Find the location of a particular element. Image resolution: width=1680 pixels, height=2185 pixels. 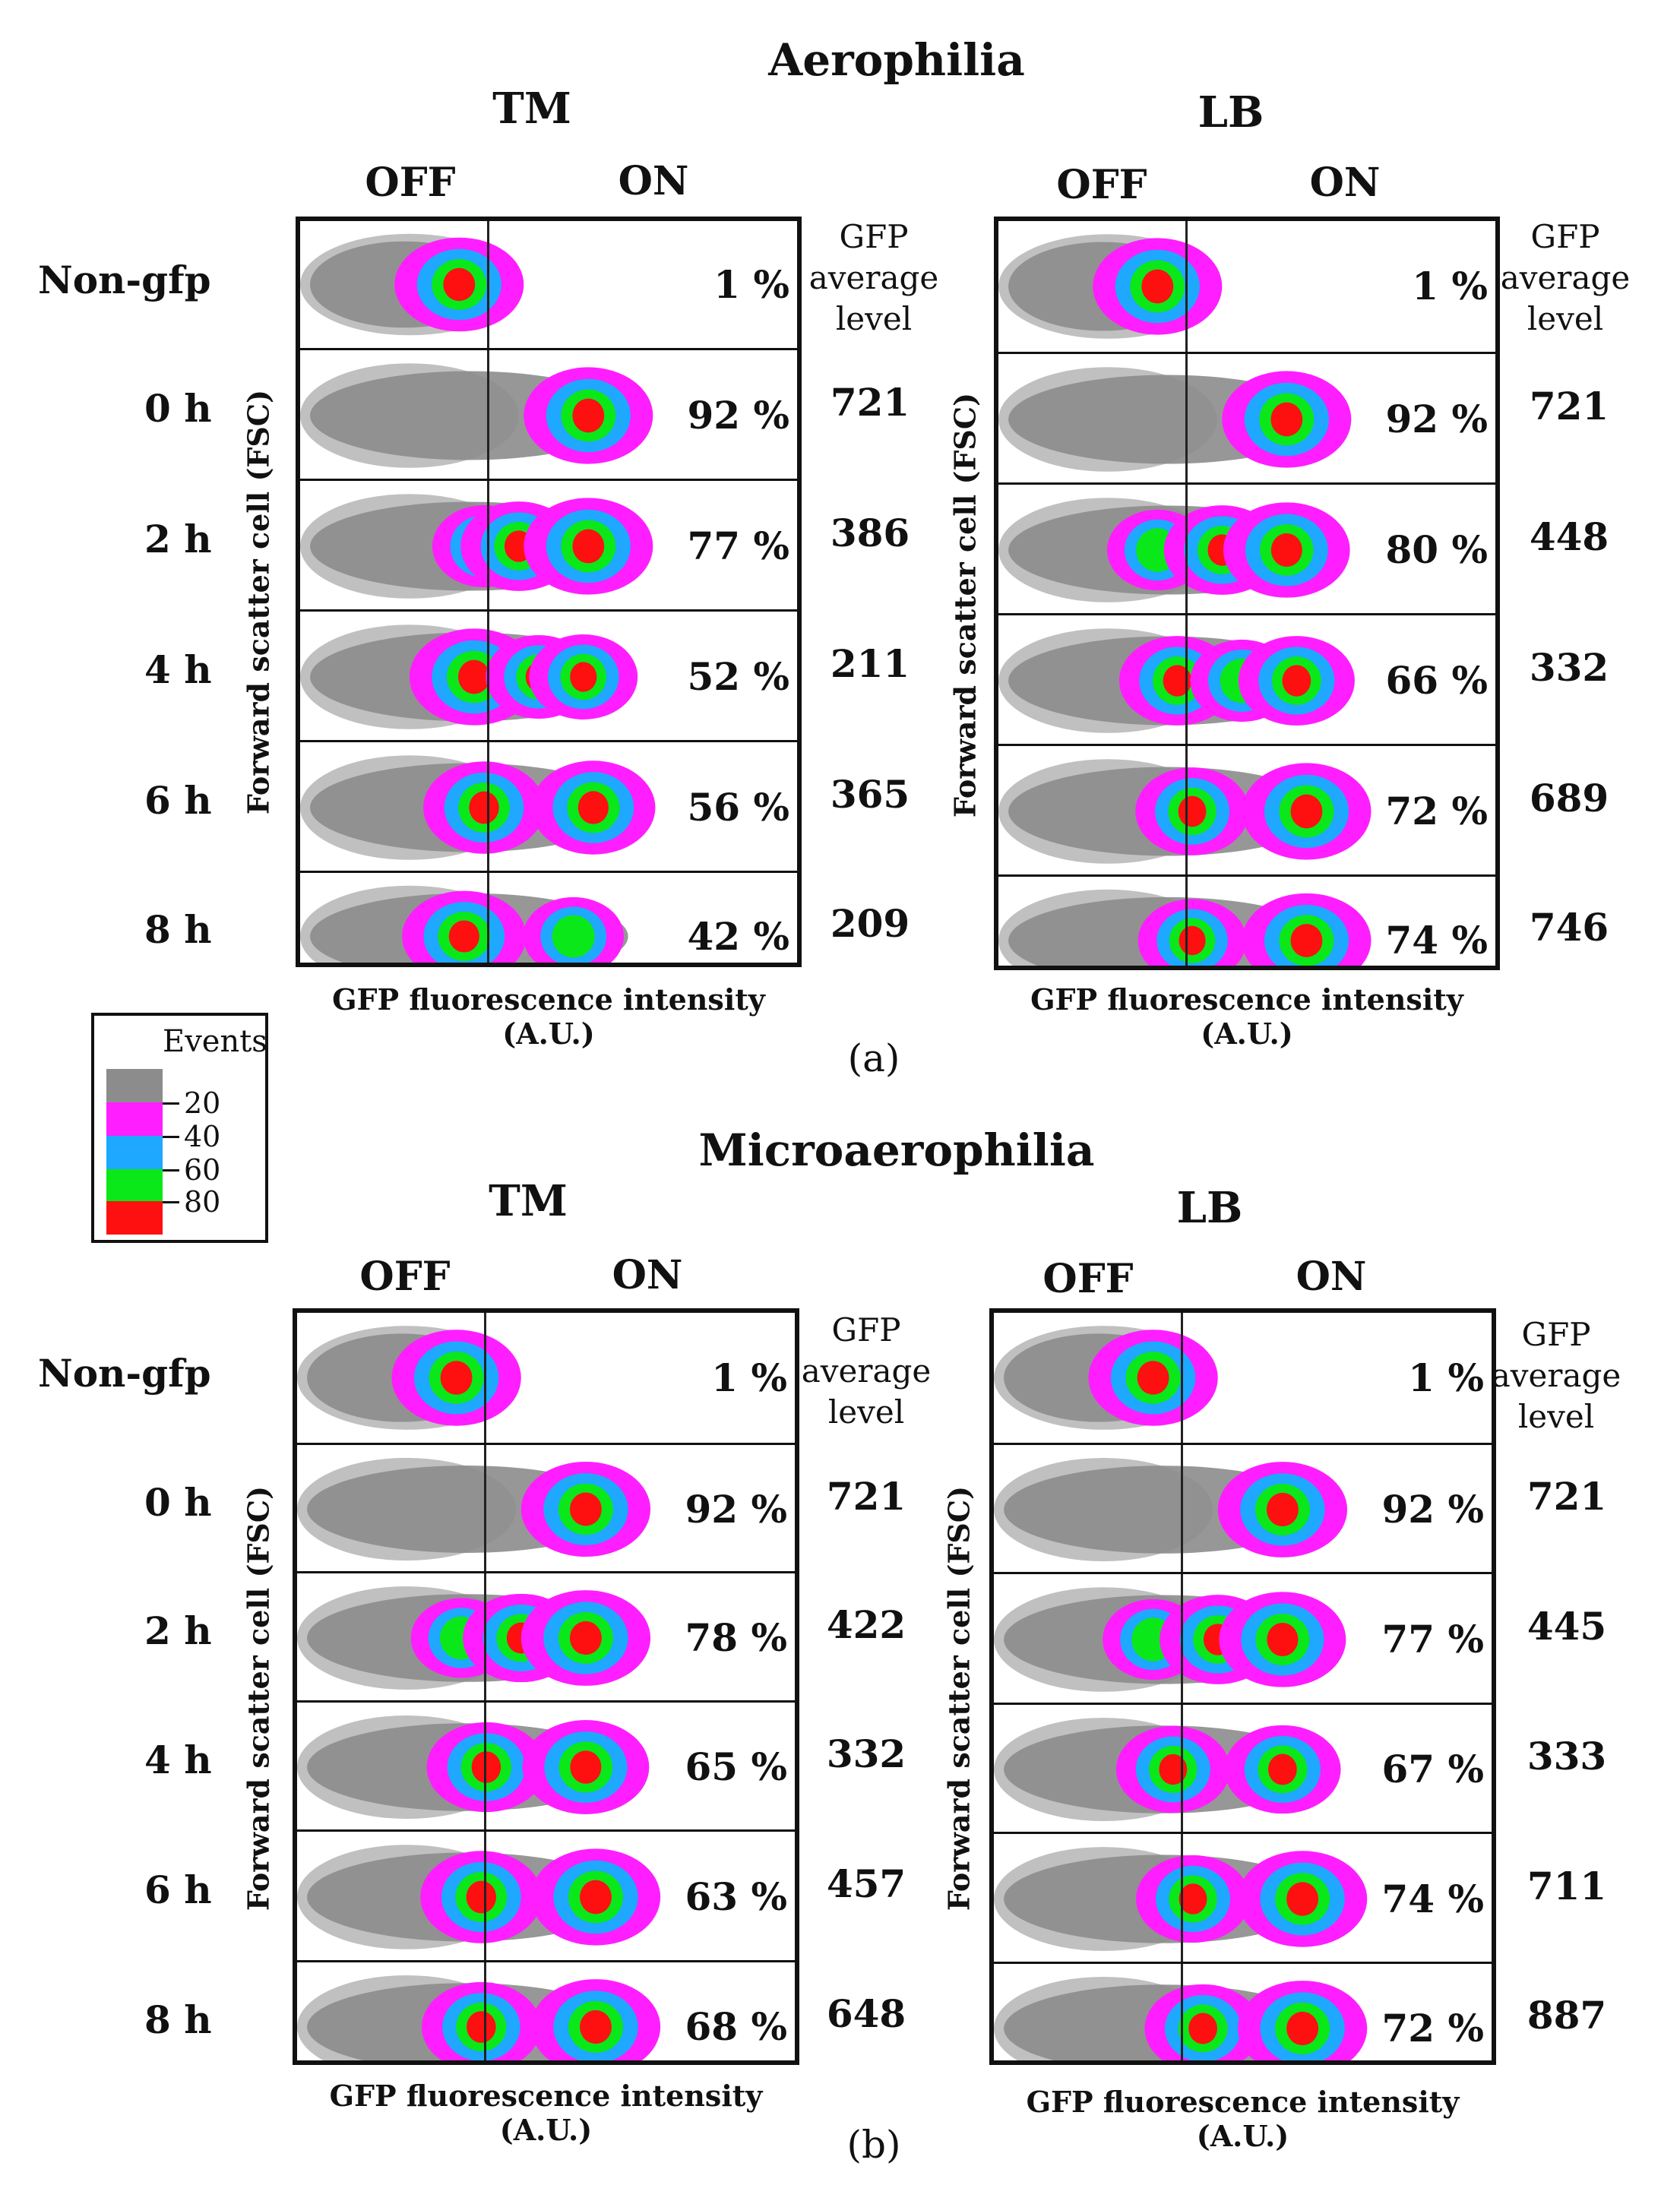

on-percent-label: 72 % is located at coordinates (1433, 2028).